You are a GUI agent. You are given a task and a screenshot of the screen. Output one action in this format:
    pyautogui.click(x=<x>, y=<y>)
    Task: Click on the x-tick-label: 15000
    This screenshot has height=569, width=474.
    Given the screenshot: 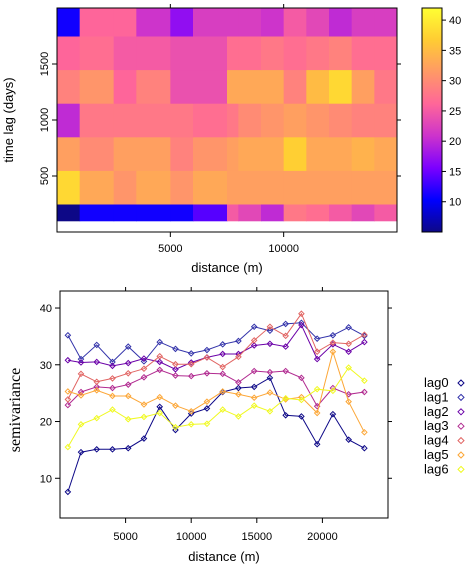 What is the action you would take?
    pyautogui.click(x=257, y=537)
    